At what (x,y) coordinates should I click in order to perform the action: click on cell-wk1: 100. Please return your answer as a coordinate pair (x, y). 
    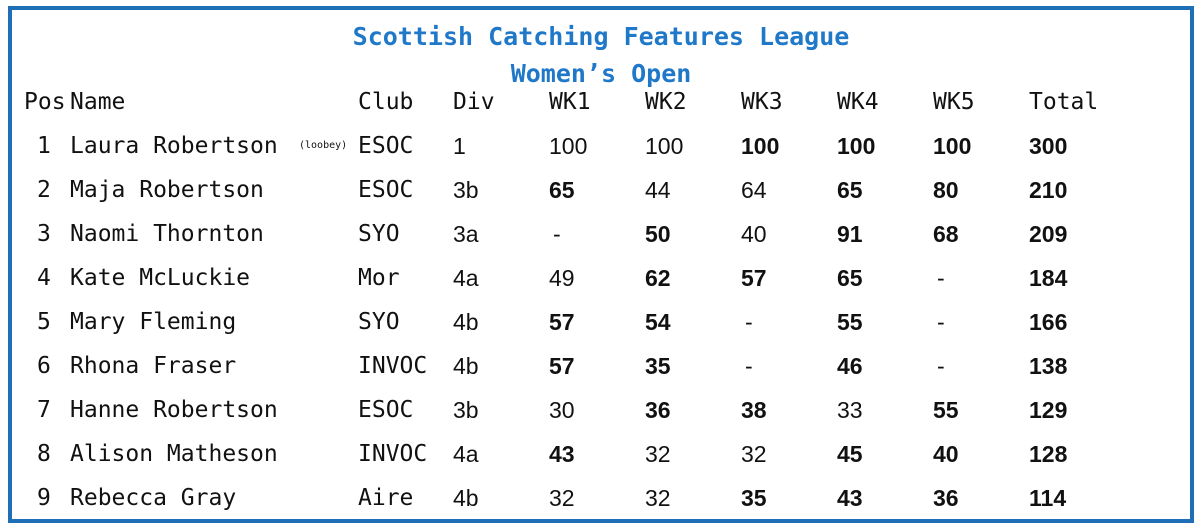
    Looking at the image, I should click on (568, 146).